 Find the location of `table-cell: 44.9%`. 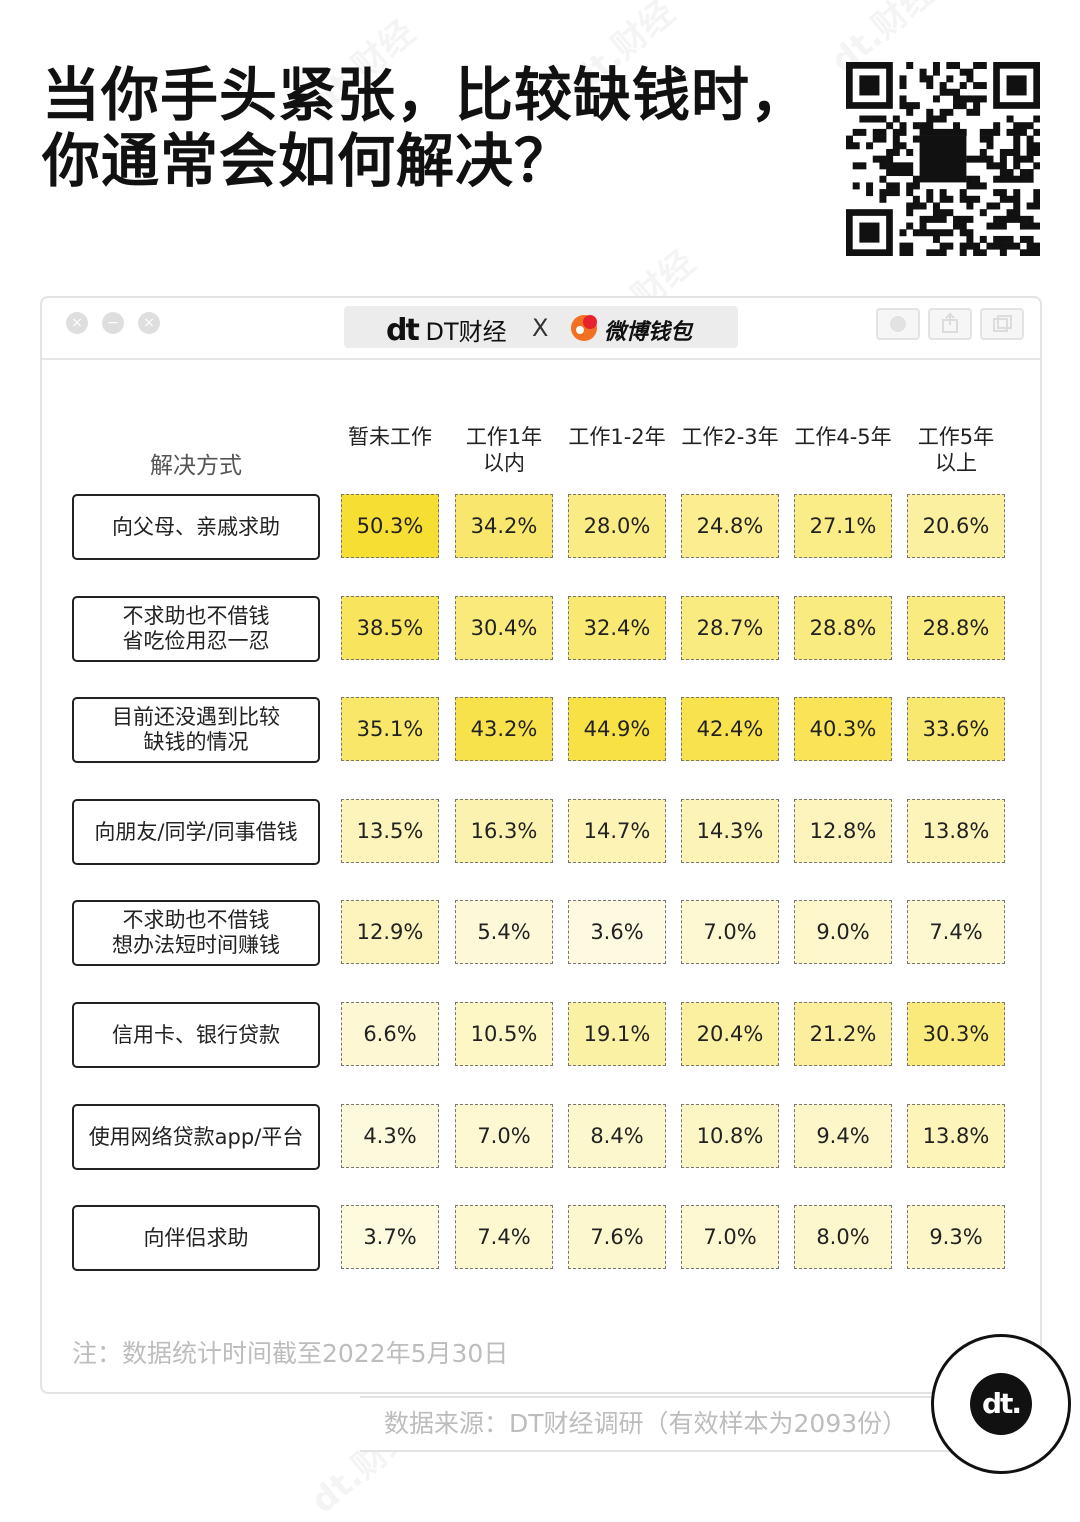

table-cell: 44.9% is located at coordinates (617, 729).